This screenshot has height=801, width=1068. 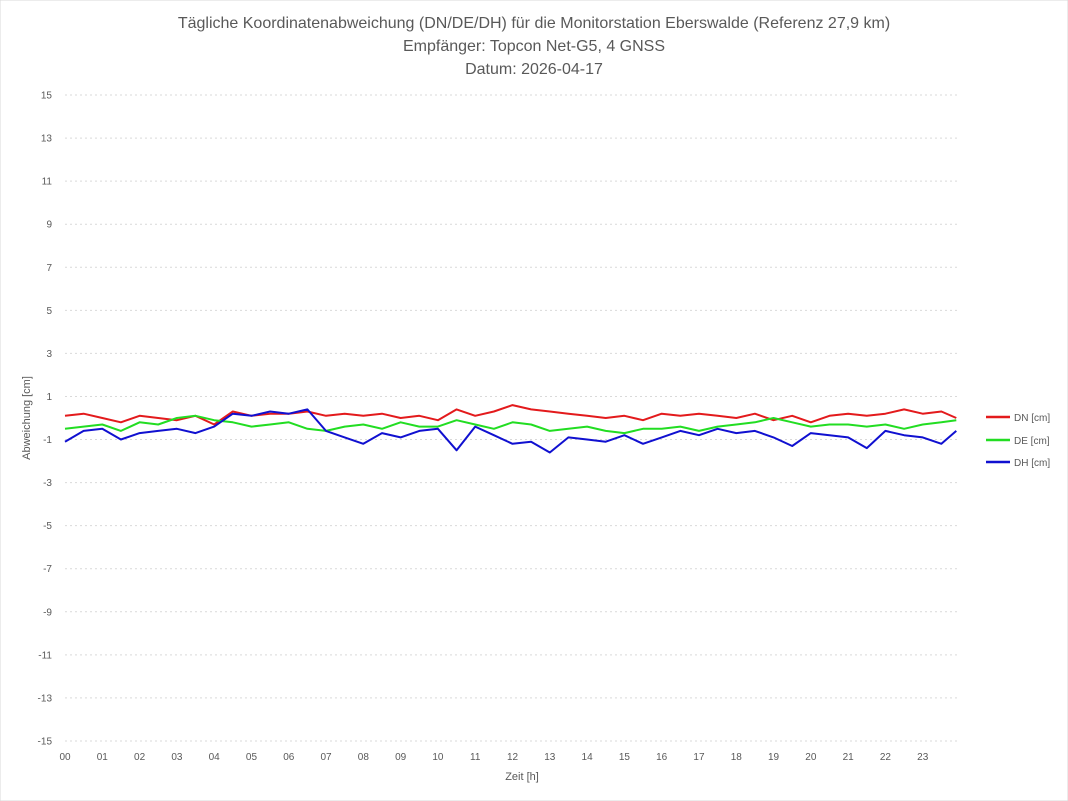 I want to click on series-lines, so click(x=510, y=429).